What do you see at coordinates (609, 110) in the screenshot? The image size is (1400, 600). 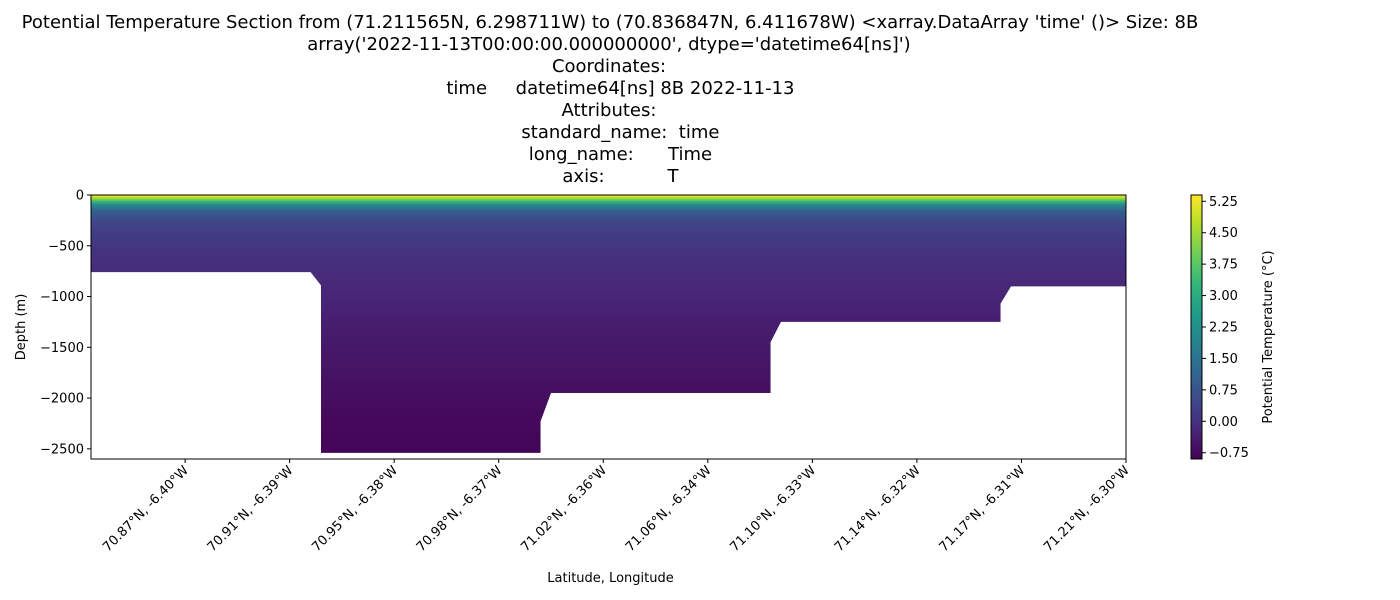 I see `title-line-5: Attributes:` at bounding box center [609, 110].